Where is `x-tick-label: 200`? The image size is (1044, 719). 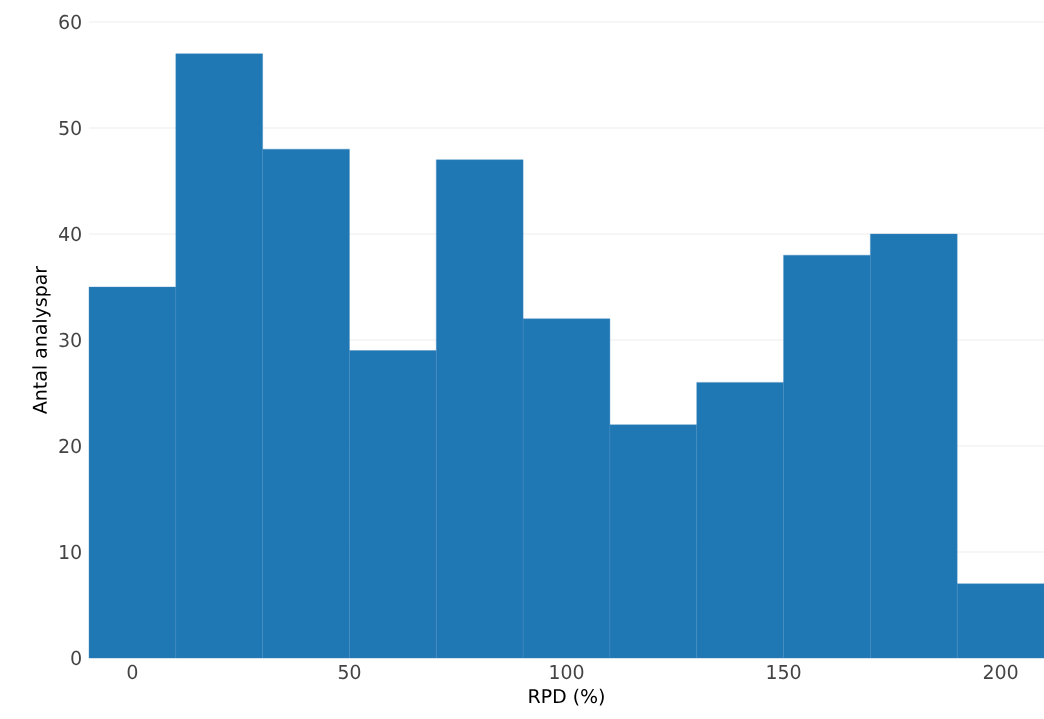 x-tick-label: 200 is located at coordinates (1000, 672).